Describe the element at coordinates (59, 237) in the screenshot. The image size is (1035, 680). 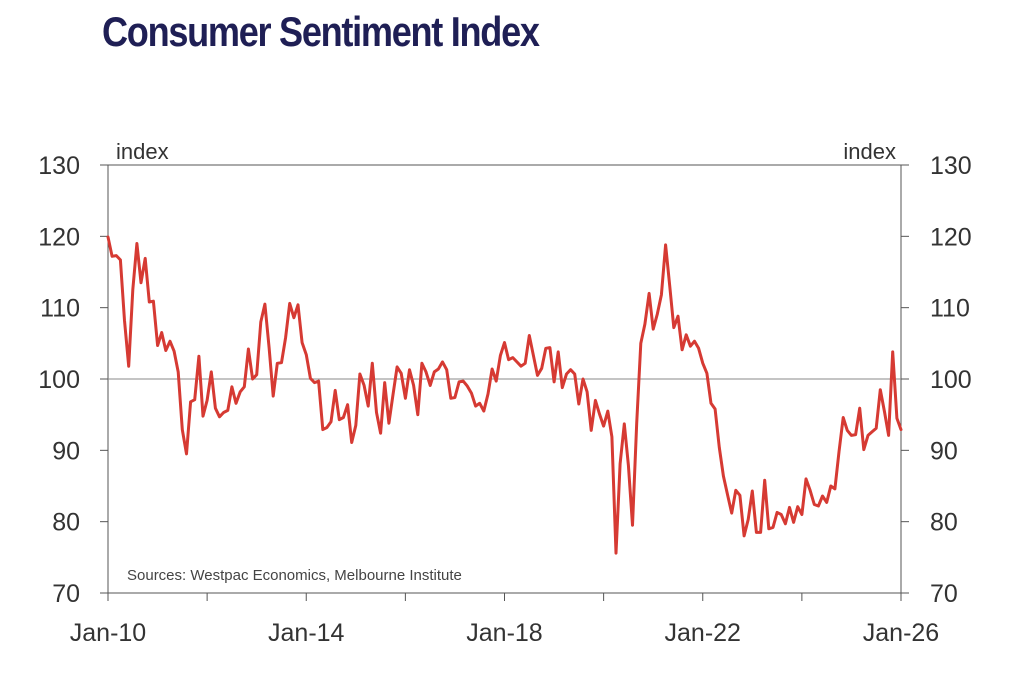
I see `y-tick-label-left: 120` at that location.